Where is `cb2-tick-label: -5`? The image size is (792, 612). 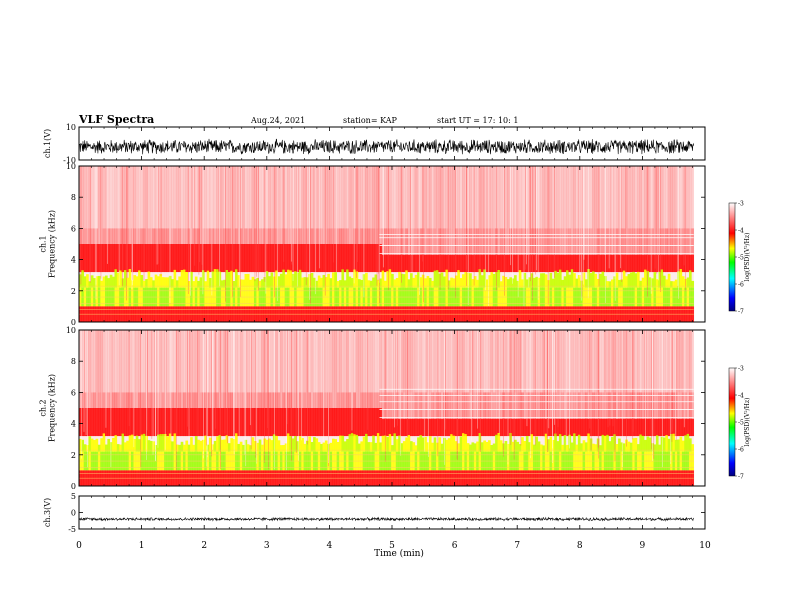
cb2-tick-label: -5 is located at coordinates (741, 423).